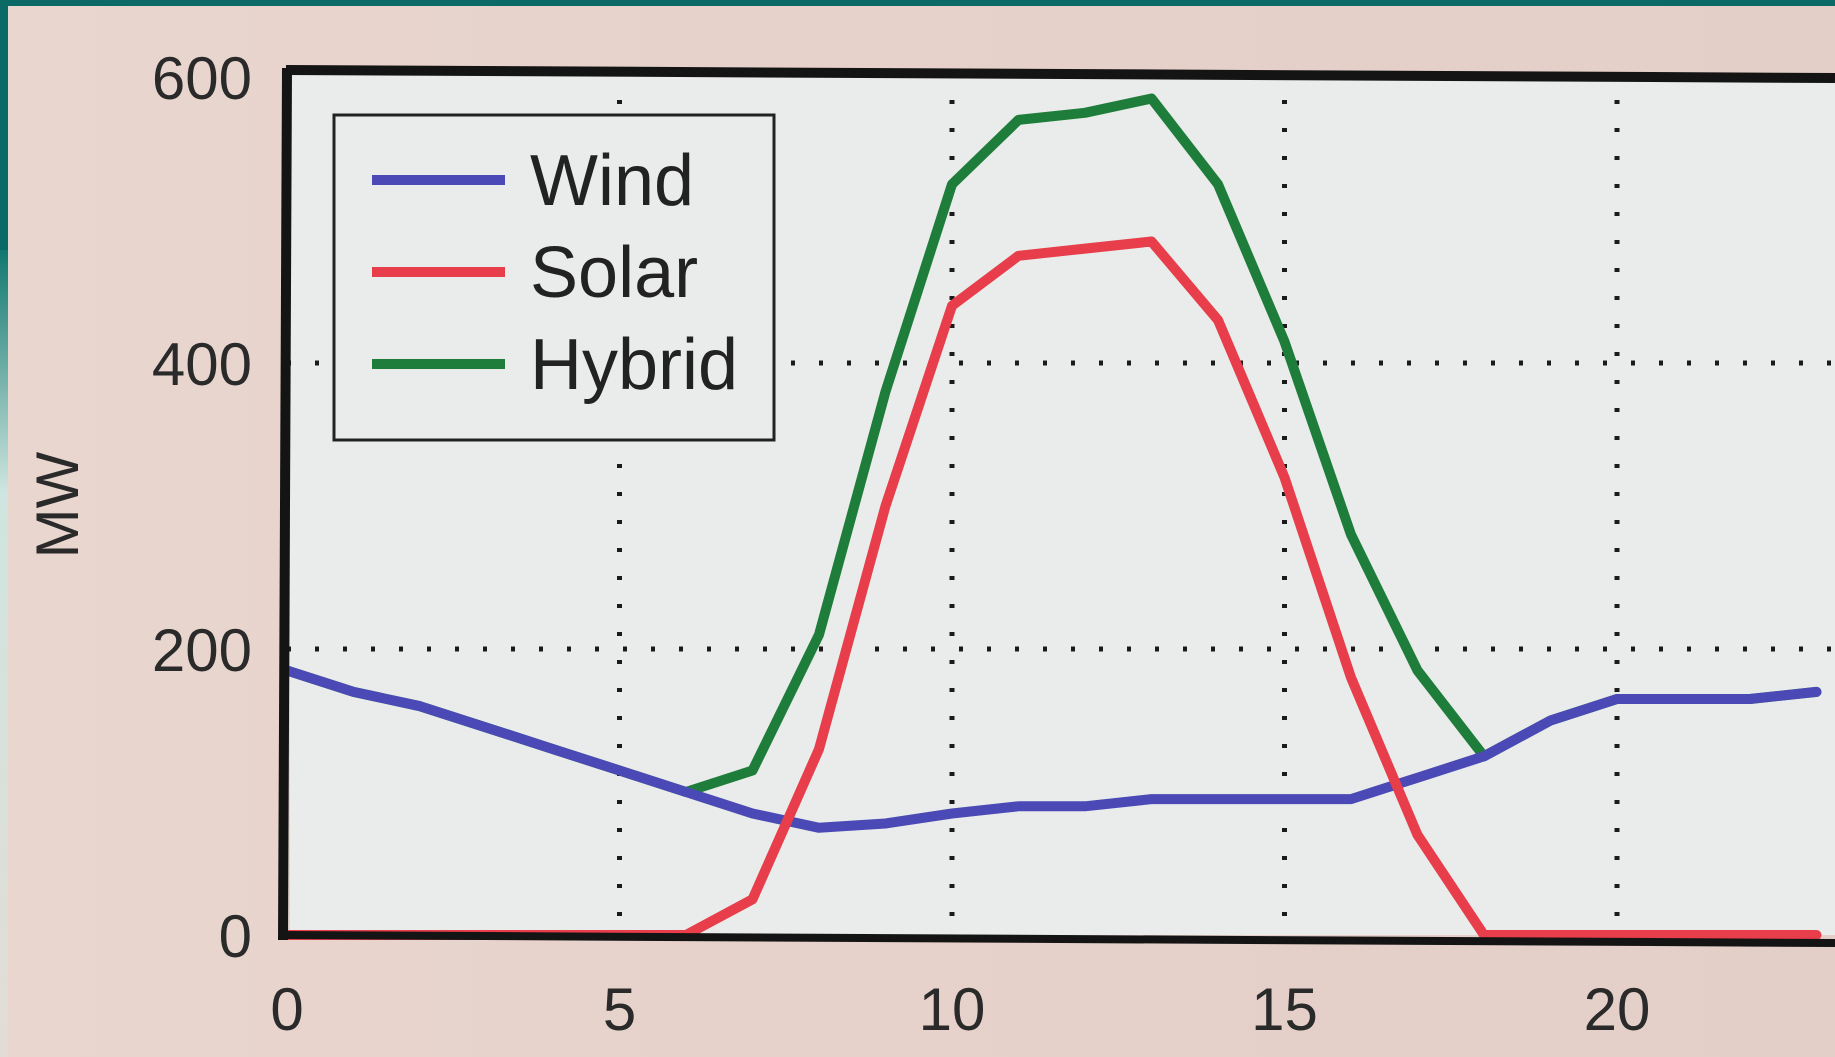 This screenshot has height=1057, width=1835. What do you see at coordinates (286, 1009) in the screenshot?
I see `x-tick-label: 0` at bounding box center [286, 1009].